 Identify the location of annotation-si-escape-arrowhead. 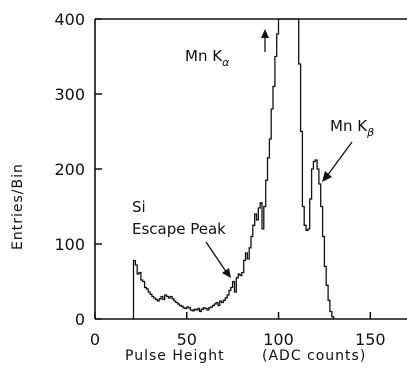
(226, 273).